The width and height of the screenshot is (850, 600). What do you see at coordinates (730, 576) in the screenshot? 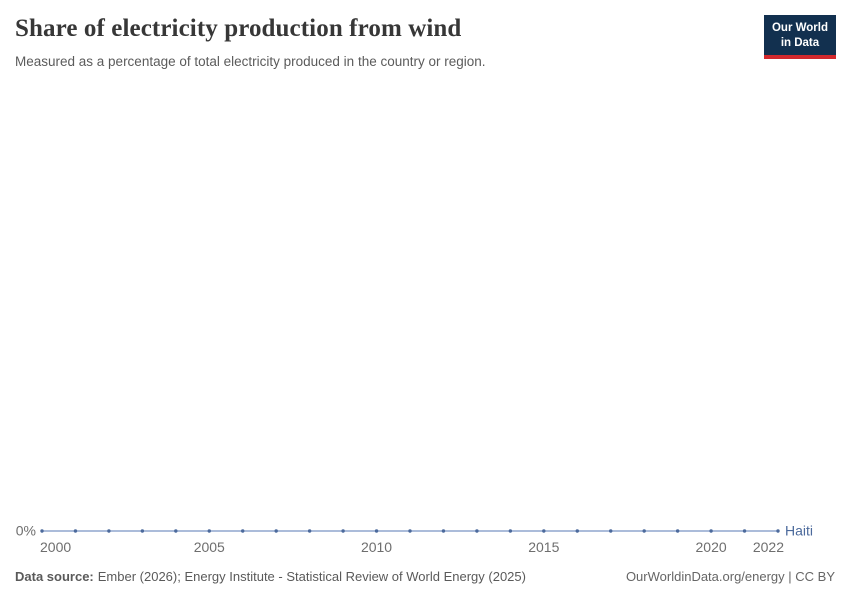
I see `license-note: OurWorldinData.org/energy | CC BY` at bounding box center [730, 576].